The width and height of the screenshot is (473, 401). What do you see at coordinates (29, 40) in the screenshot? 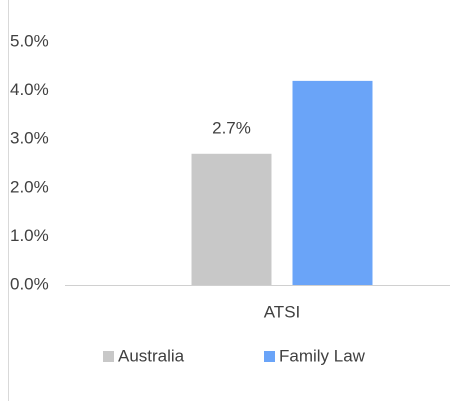
I see `y-tick-label: 5.0%` at bounding box center [29, 40].